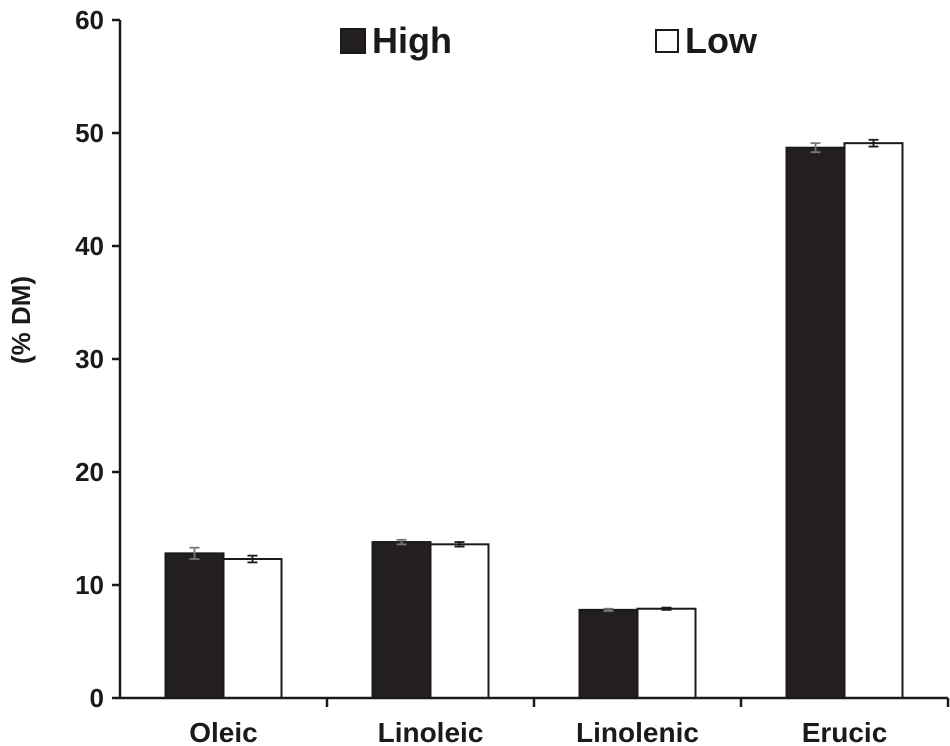 The height and width of the screenshot is (746, 950). Describe the element at coordinates (89, 359) in the screenshot. I see `y-tick-label: 30` at that location.